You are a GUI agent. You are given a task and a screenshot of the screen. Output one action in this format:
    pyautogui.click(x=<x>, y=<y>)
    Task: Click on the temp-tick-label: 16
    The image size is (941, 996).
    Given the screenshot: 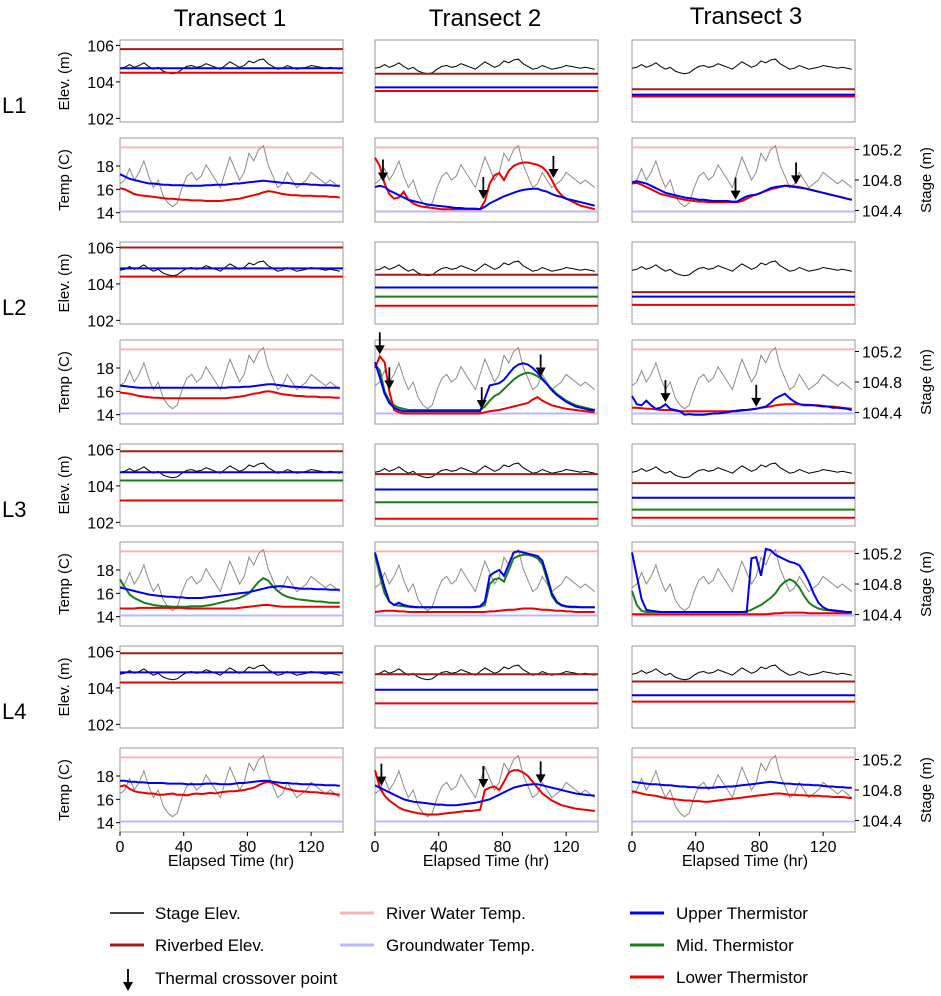 What is the action you would take?
    pyautogui.click(x=105, y=190)
    